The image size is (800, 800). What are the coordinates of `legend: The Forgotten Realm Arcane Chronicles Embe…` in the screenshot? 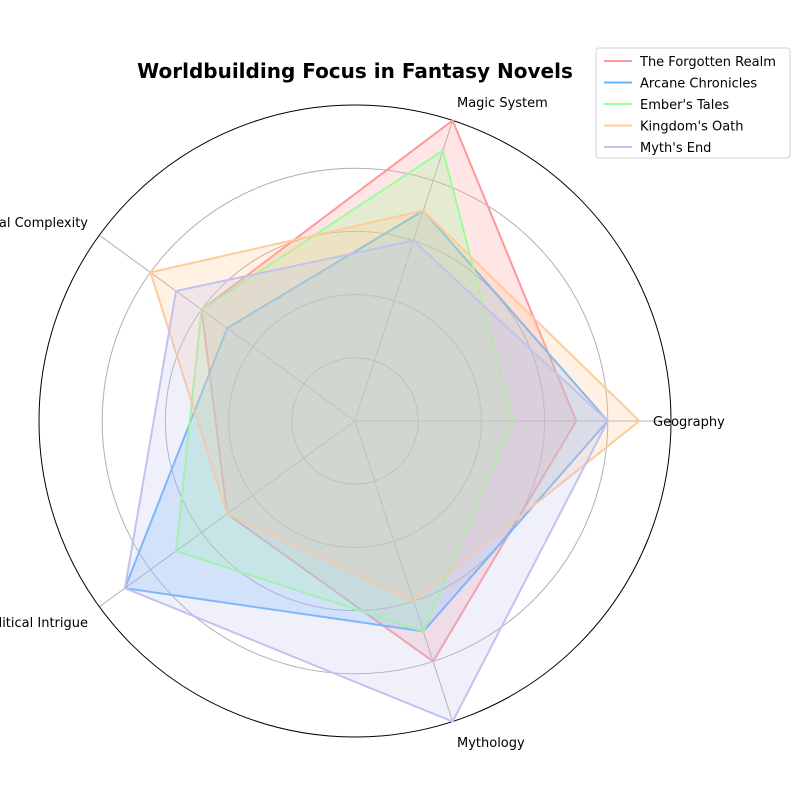 It's located at (693, 103).